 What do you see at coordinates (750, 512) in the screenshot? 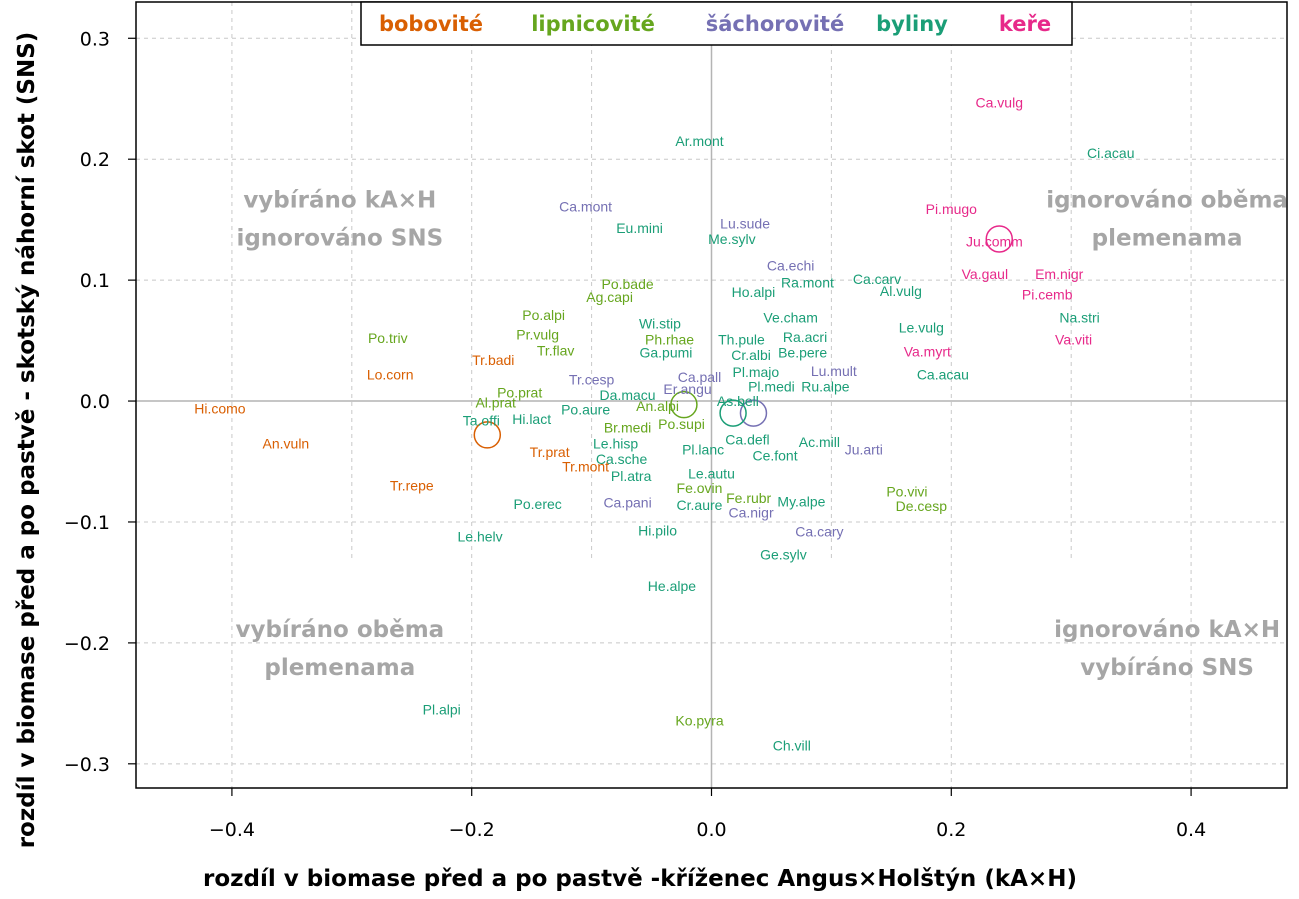
I see `point-label: Ca.nigr` at bounding box center [750, 512].